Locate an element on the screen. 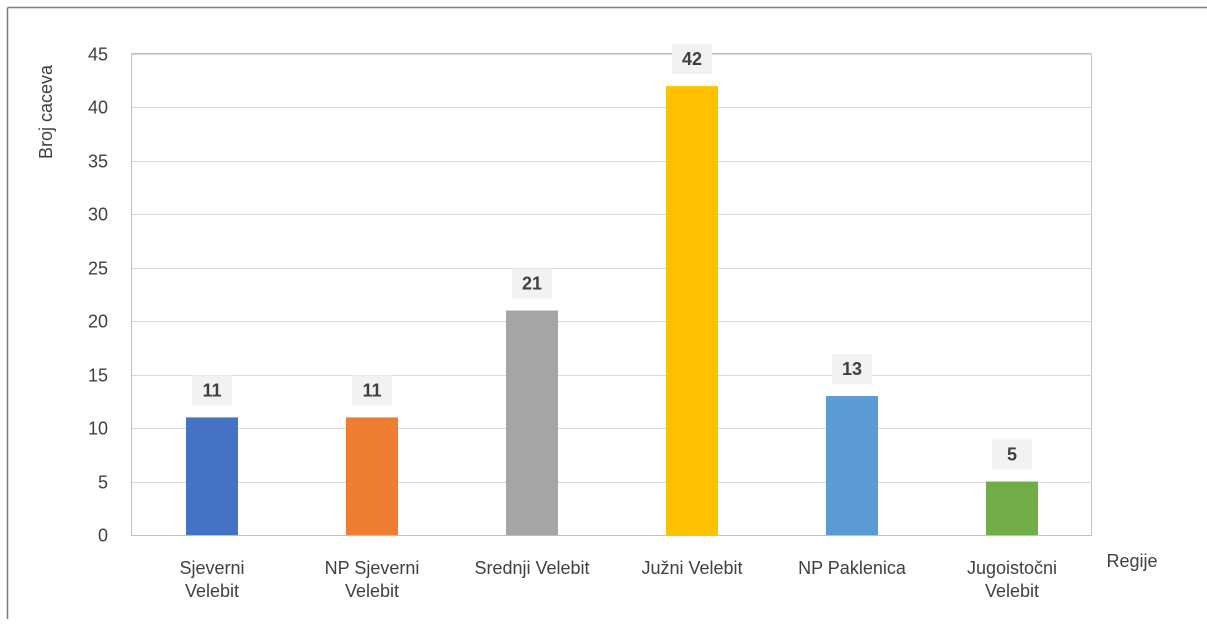 This screenshot has width=1207, height=624. x-tick-label-line: Južni Velebit is located at coordinates (691, 568).